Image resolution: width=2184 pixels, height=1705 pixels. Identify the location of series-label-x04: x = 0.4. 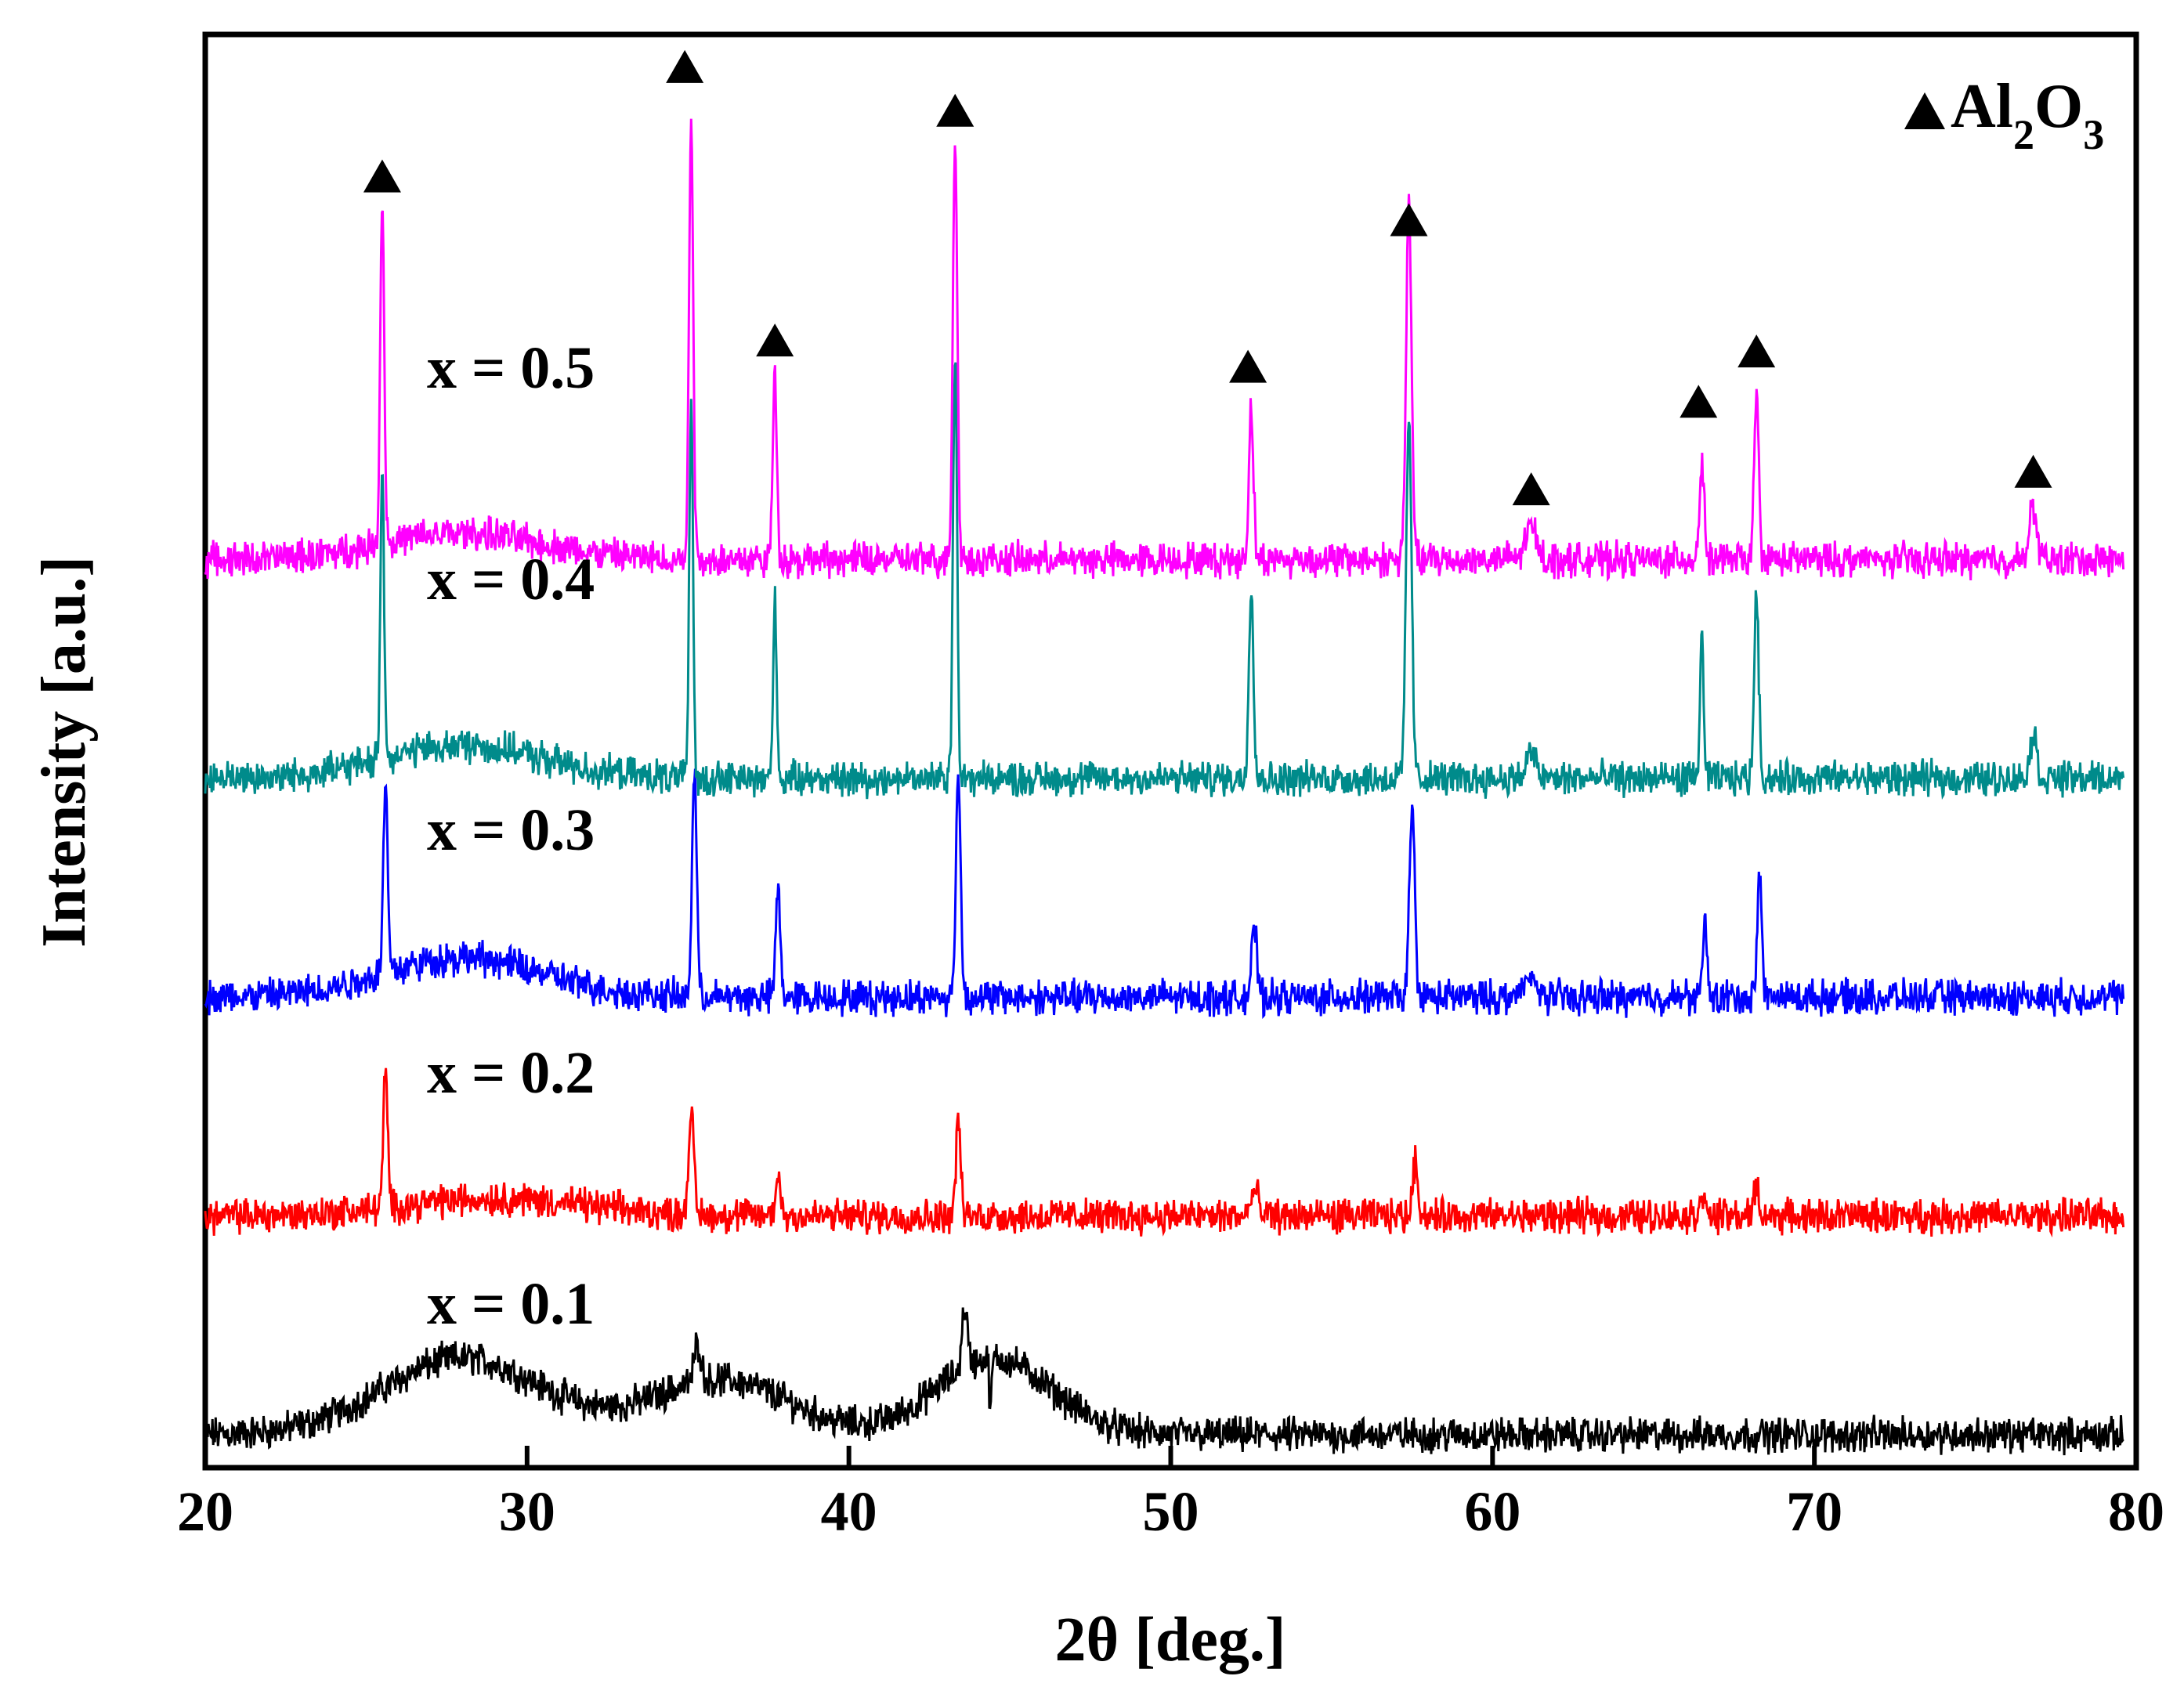
(511, 580).